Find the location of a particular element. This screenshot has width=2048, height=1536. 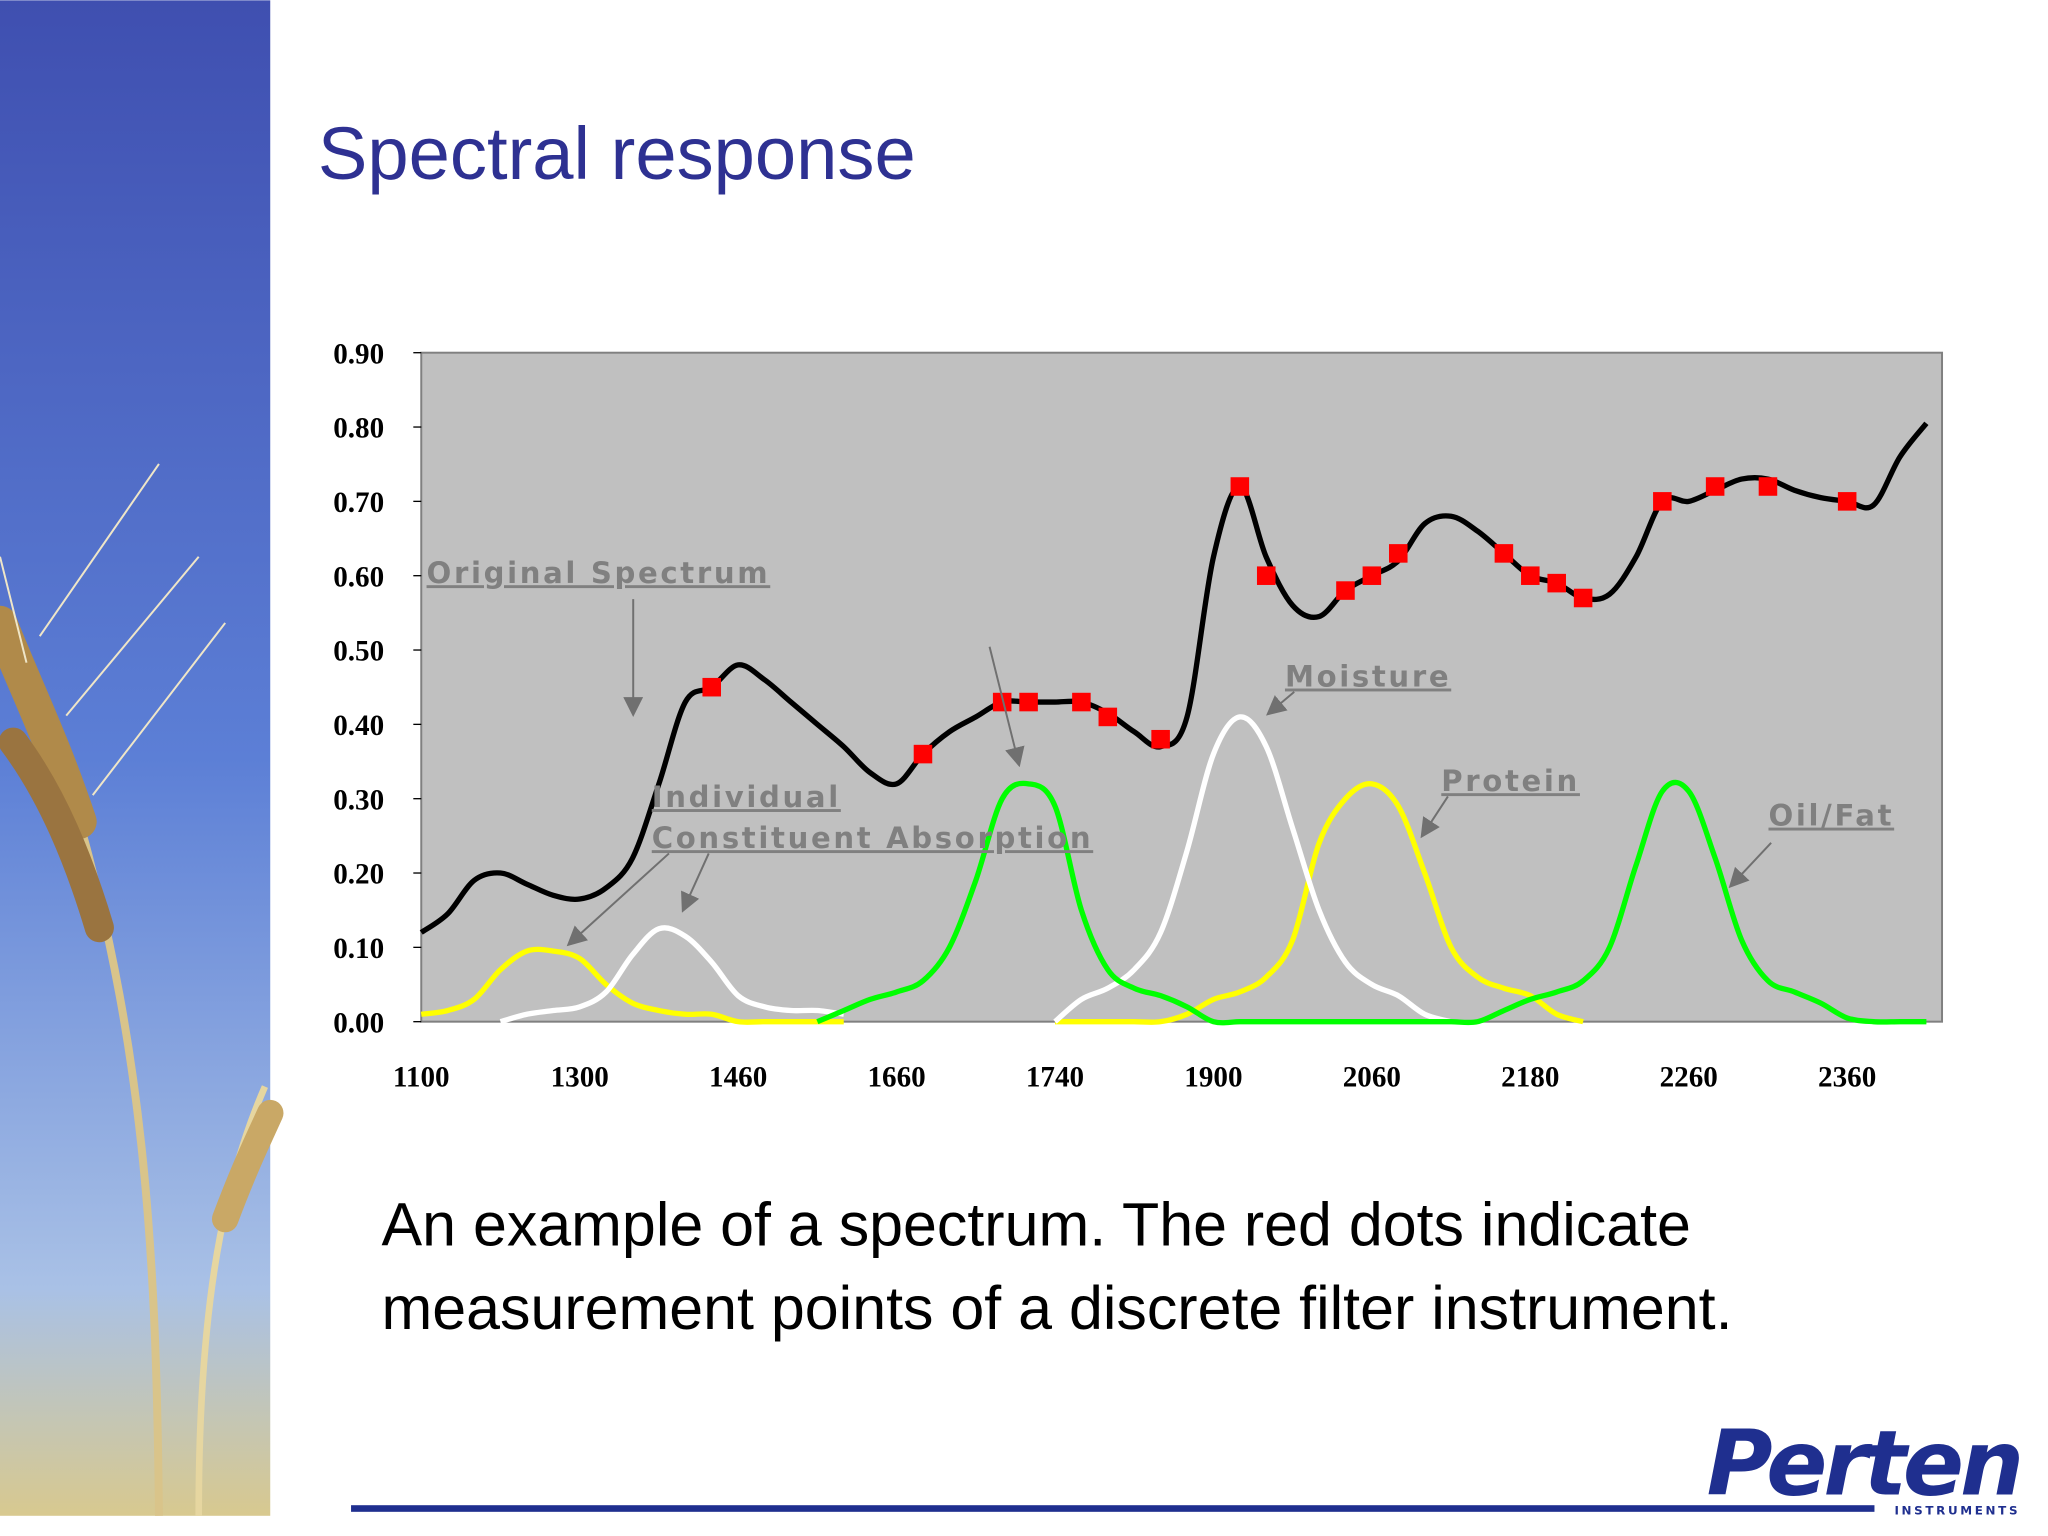

y-tick-label: 0.20 is located at coordinates (358, 875).